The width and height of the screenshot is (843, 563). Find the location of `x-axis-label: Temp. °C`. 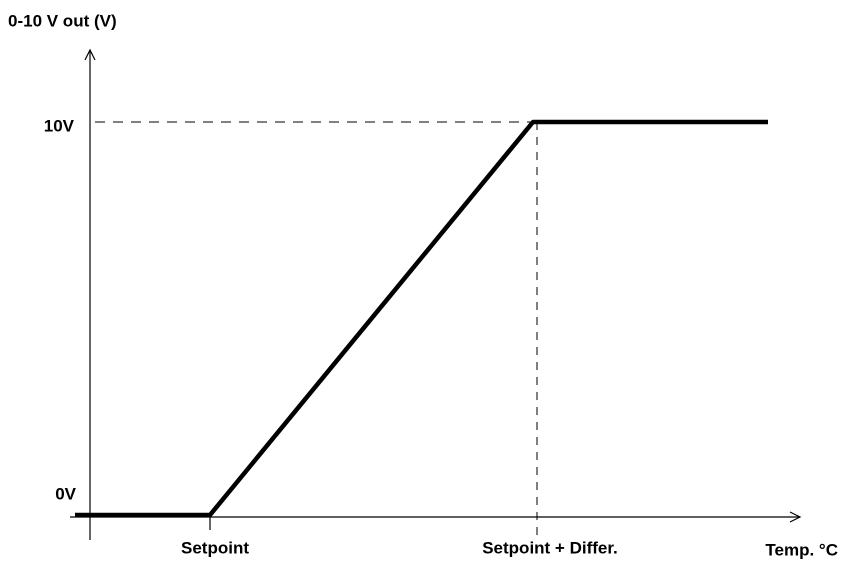

x-axis-label: Temp. °C is located at coordinates (801, 549).